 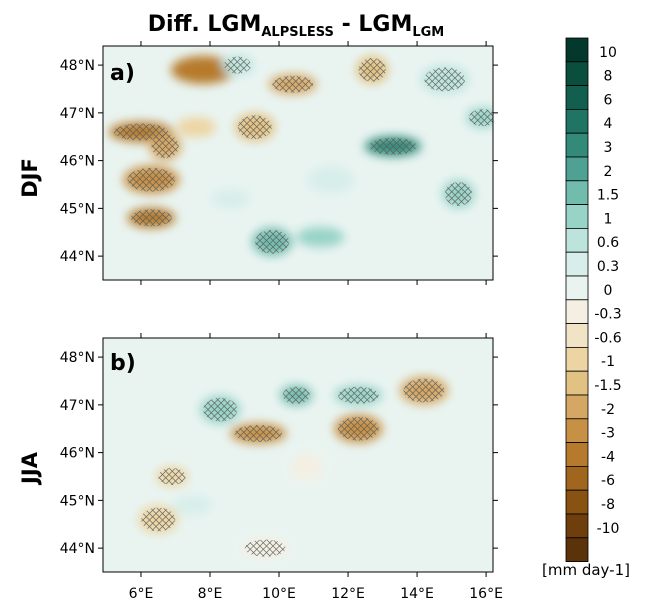 I want to click on x-tick-label: 16°E, so click(x=486, y=594).